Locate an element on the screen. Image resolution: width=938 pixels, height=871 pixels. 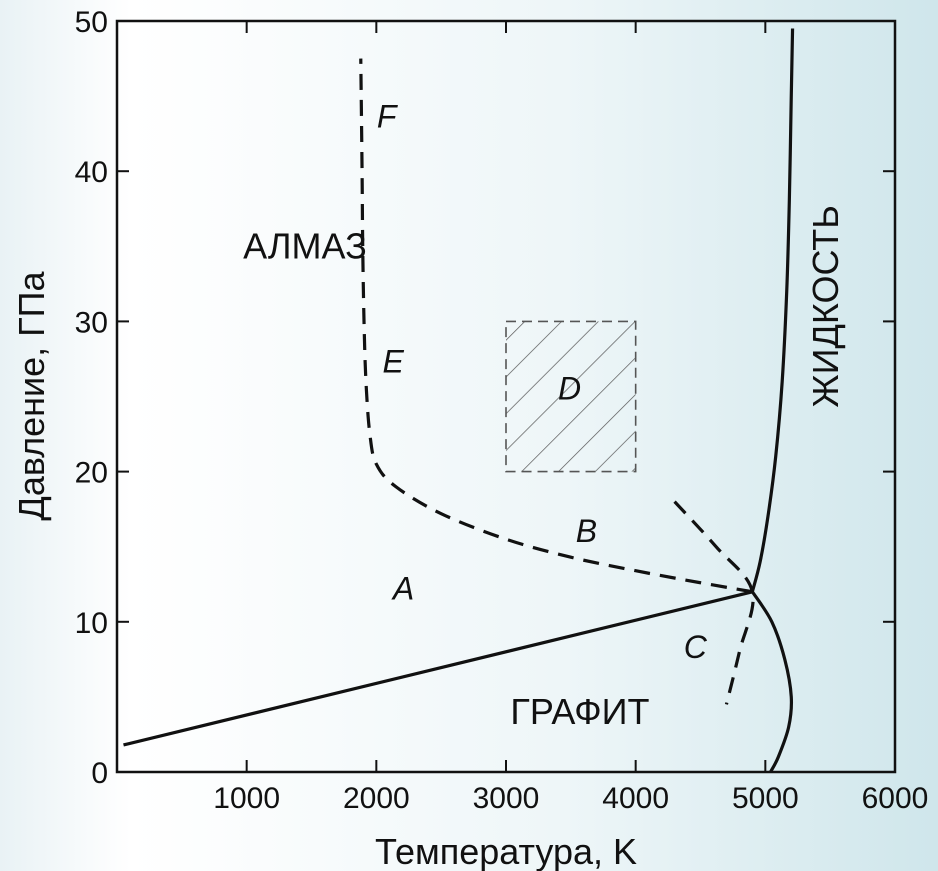
y-tick-label: 50 is located at coordinates (91, 22).